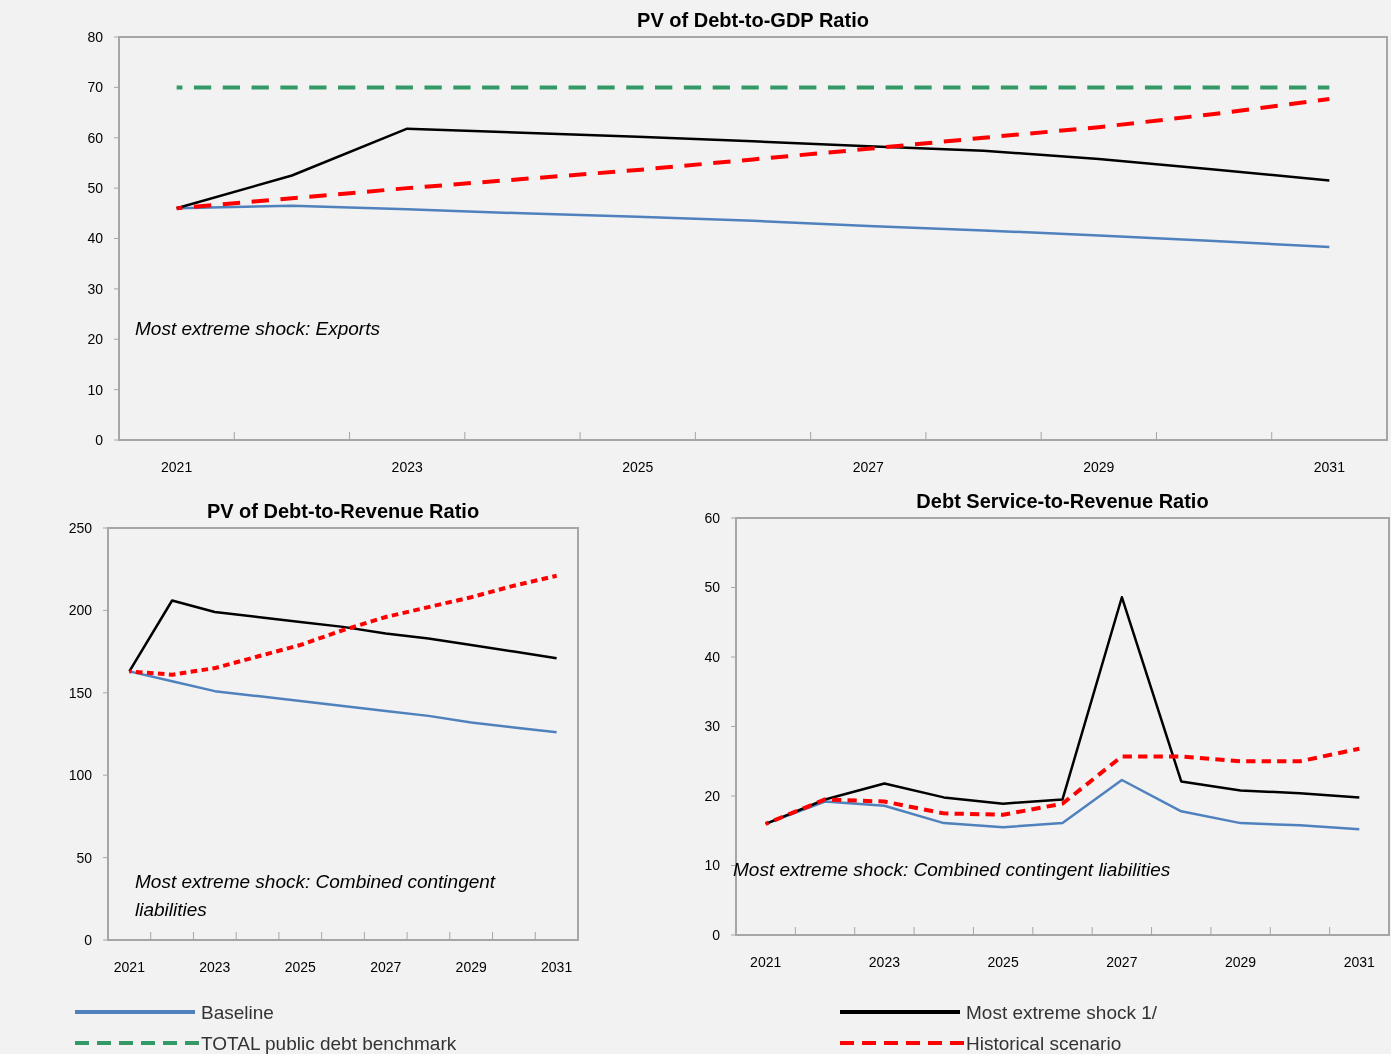  What do you see at coordinates (237, 1012) in the screenshot?
I see `legend-label: Baseline` at bounding box center [237, 1012].